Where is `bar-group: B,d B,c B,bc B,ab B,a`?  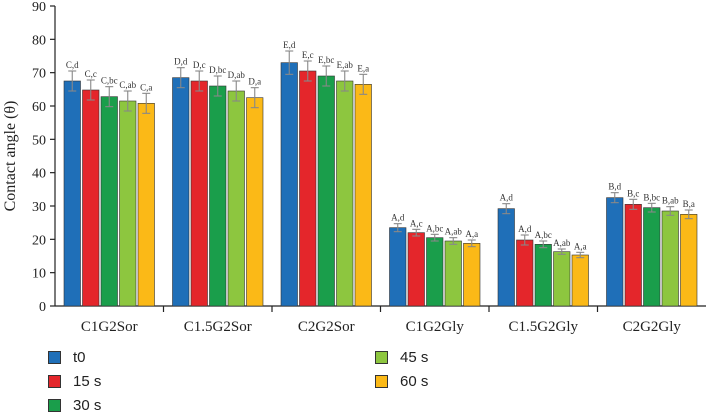
bar-group: B,d B,c B,bc B,ab B,a is located at coordinates (652, 244).